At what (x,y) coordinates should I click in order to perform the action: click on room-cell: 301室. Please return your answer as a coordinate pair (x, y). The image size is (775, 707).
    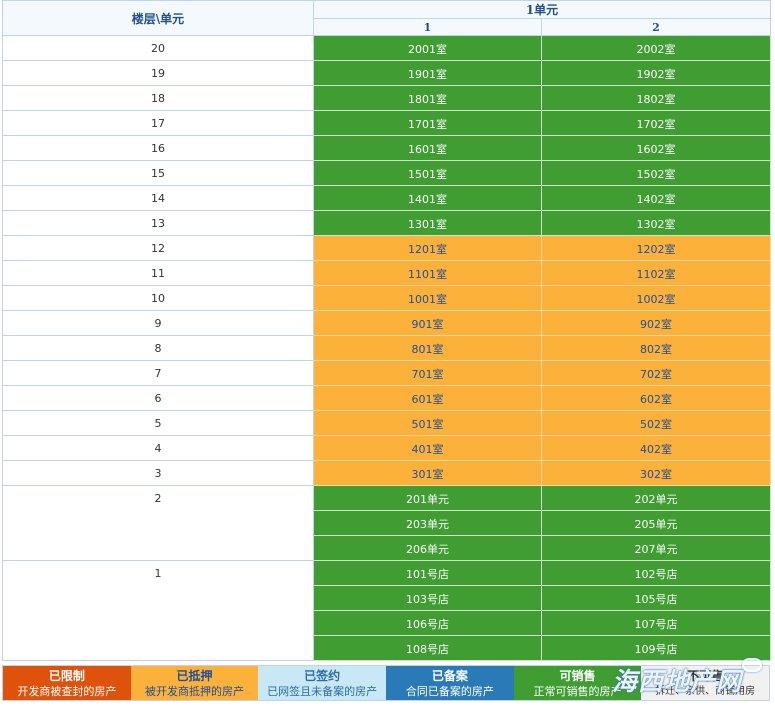
    Looking at the image, I should click on (427, 473).